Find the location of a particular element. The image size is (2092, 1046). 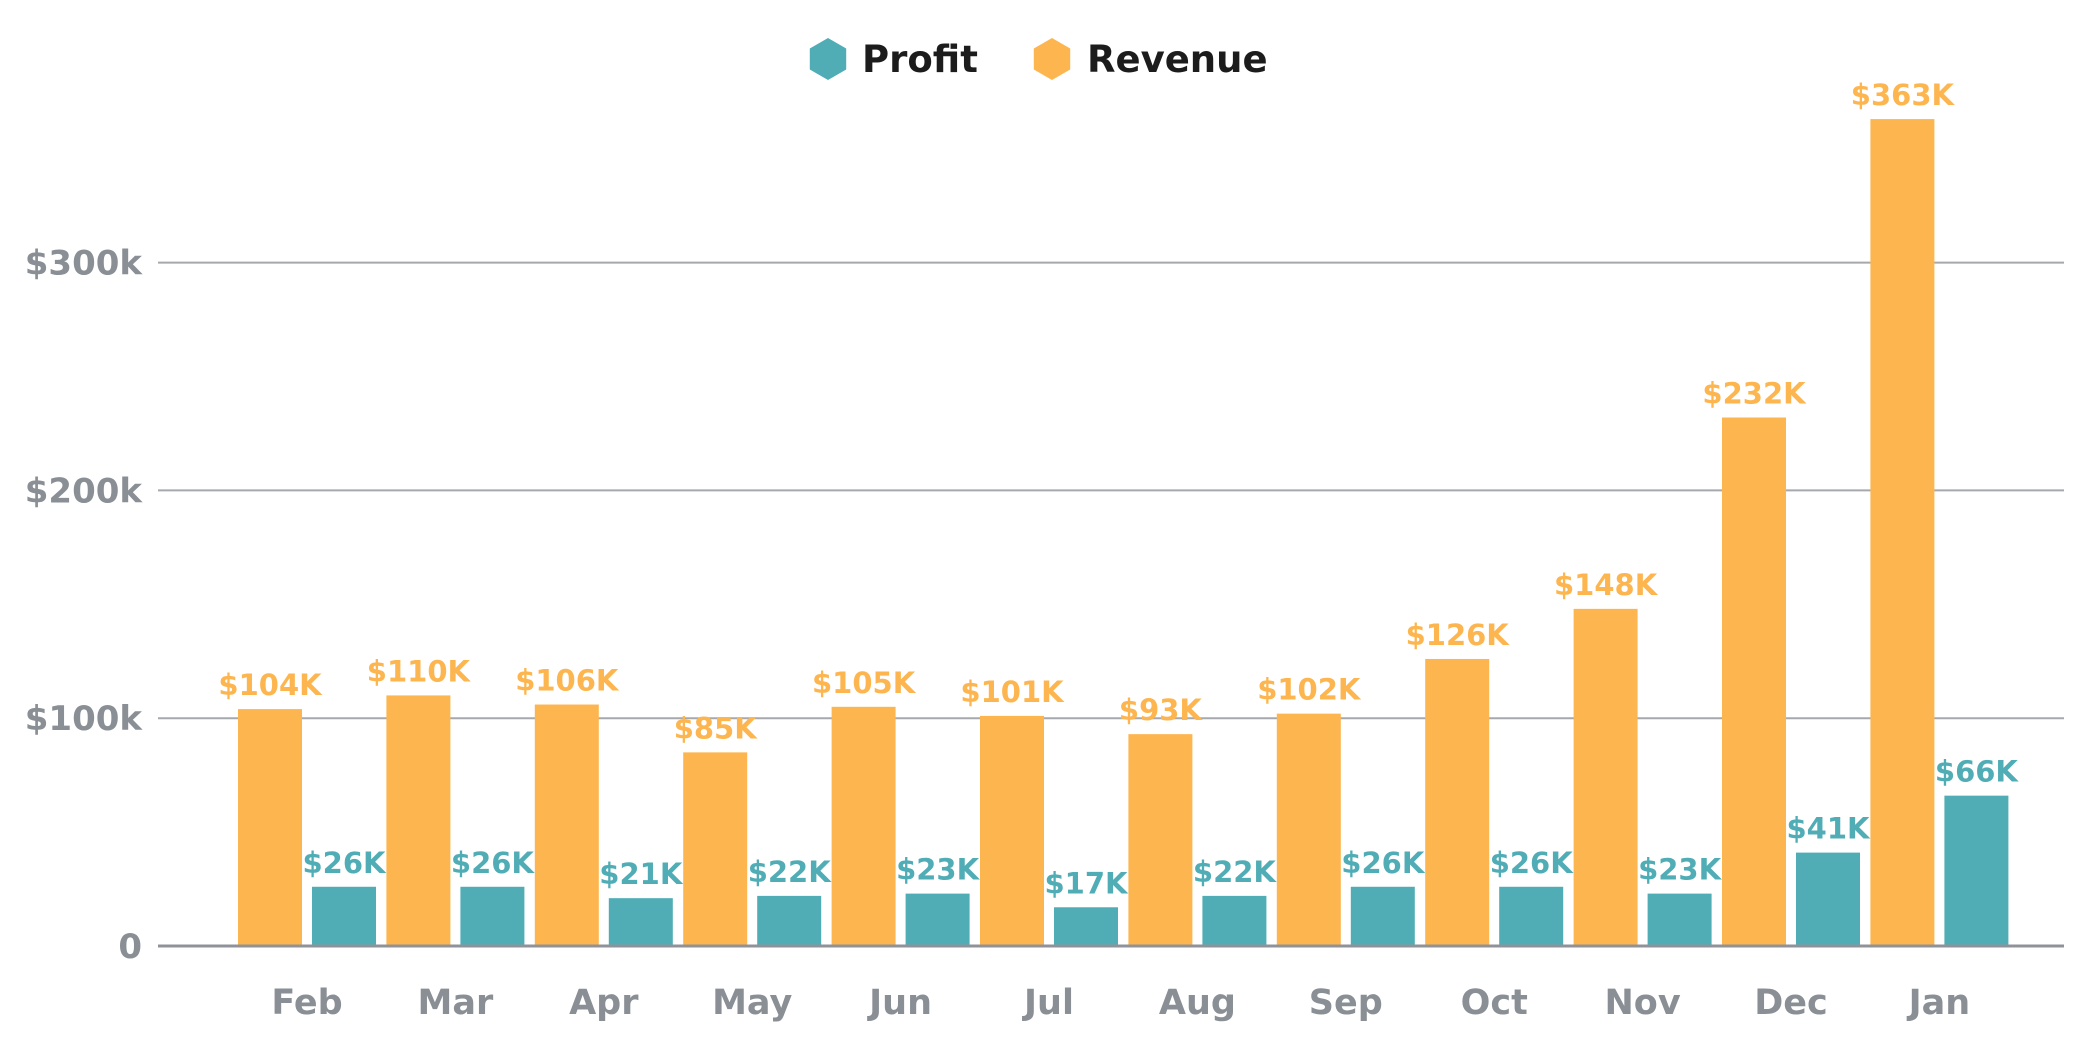

x-tick-label-feb: Feb is located at coordinates (306, 1003).